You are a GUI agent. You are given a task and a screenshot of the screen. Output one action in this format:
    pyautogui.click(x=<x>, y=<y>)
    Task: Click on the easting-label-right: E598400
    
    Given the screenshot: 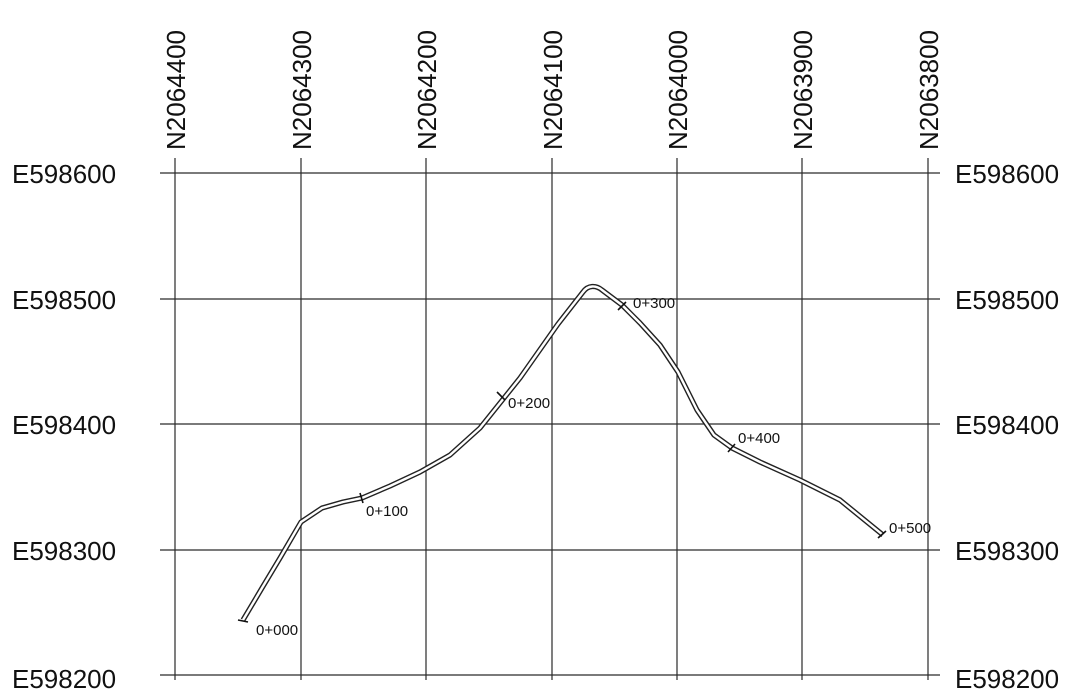 What is the action you would take?
    pyautogui.click(x=1007, y=425)
    